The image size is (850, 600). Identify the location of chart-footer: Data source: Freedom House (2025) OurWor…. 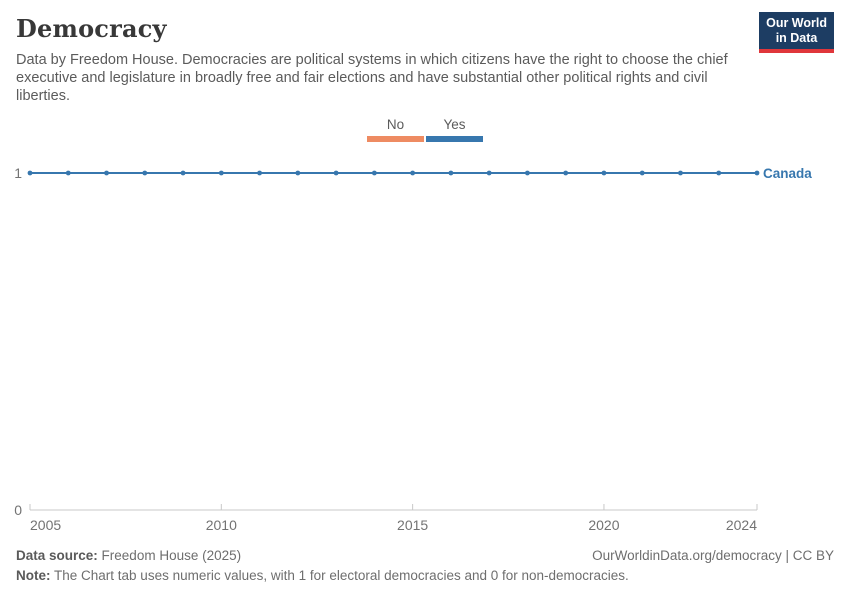
(425, 555).